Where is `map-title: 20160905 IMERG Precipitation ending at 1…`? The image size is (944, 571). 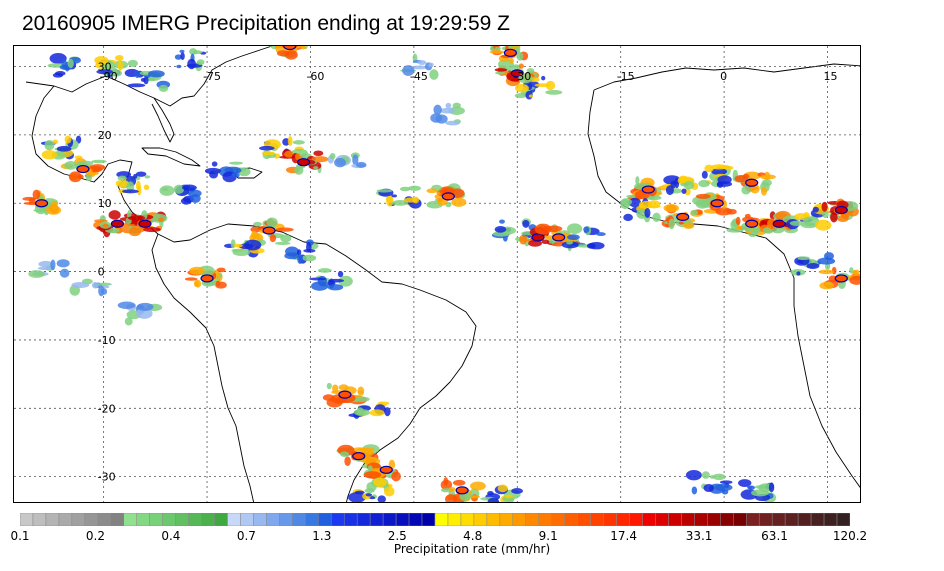
map-title: 20160905 IMERG Precipitation ending at 1… is located at coordinates (266, 23).